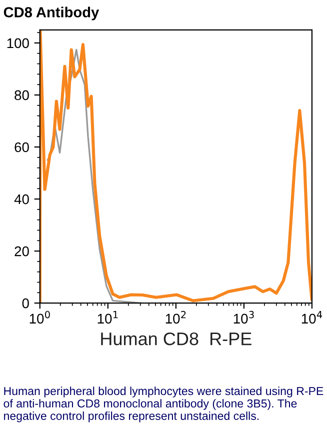 The width and height of the screenshot is (327, 447). Describe the element at coordinates (25, 303) in the screenshot. I see `y-tick-label: 0` at that location.